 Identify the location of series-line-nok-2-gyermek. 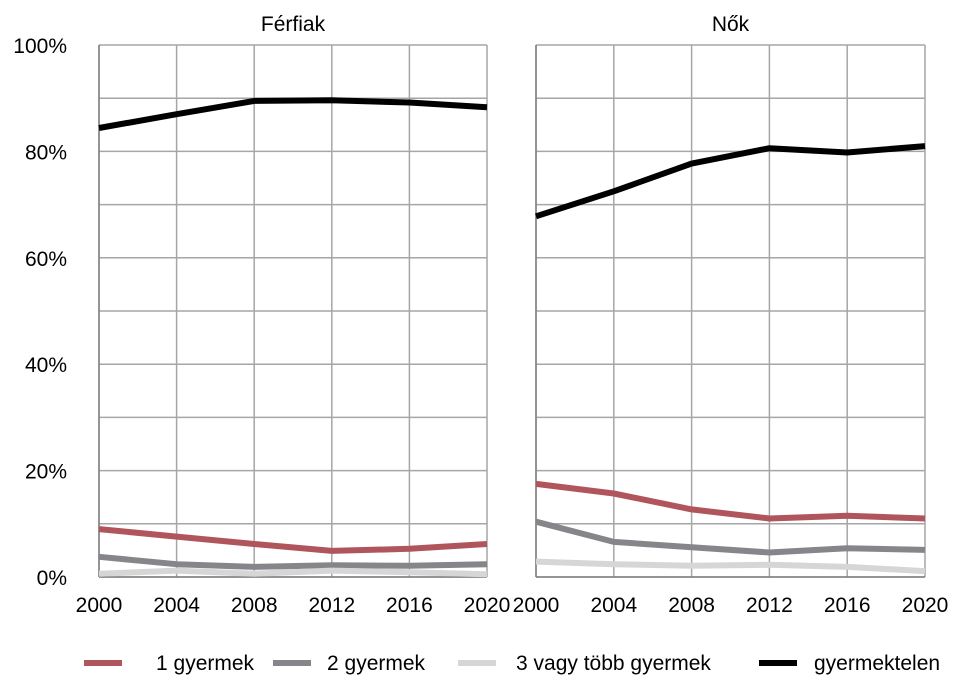
(730, 537).